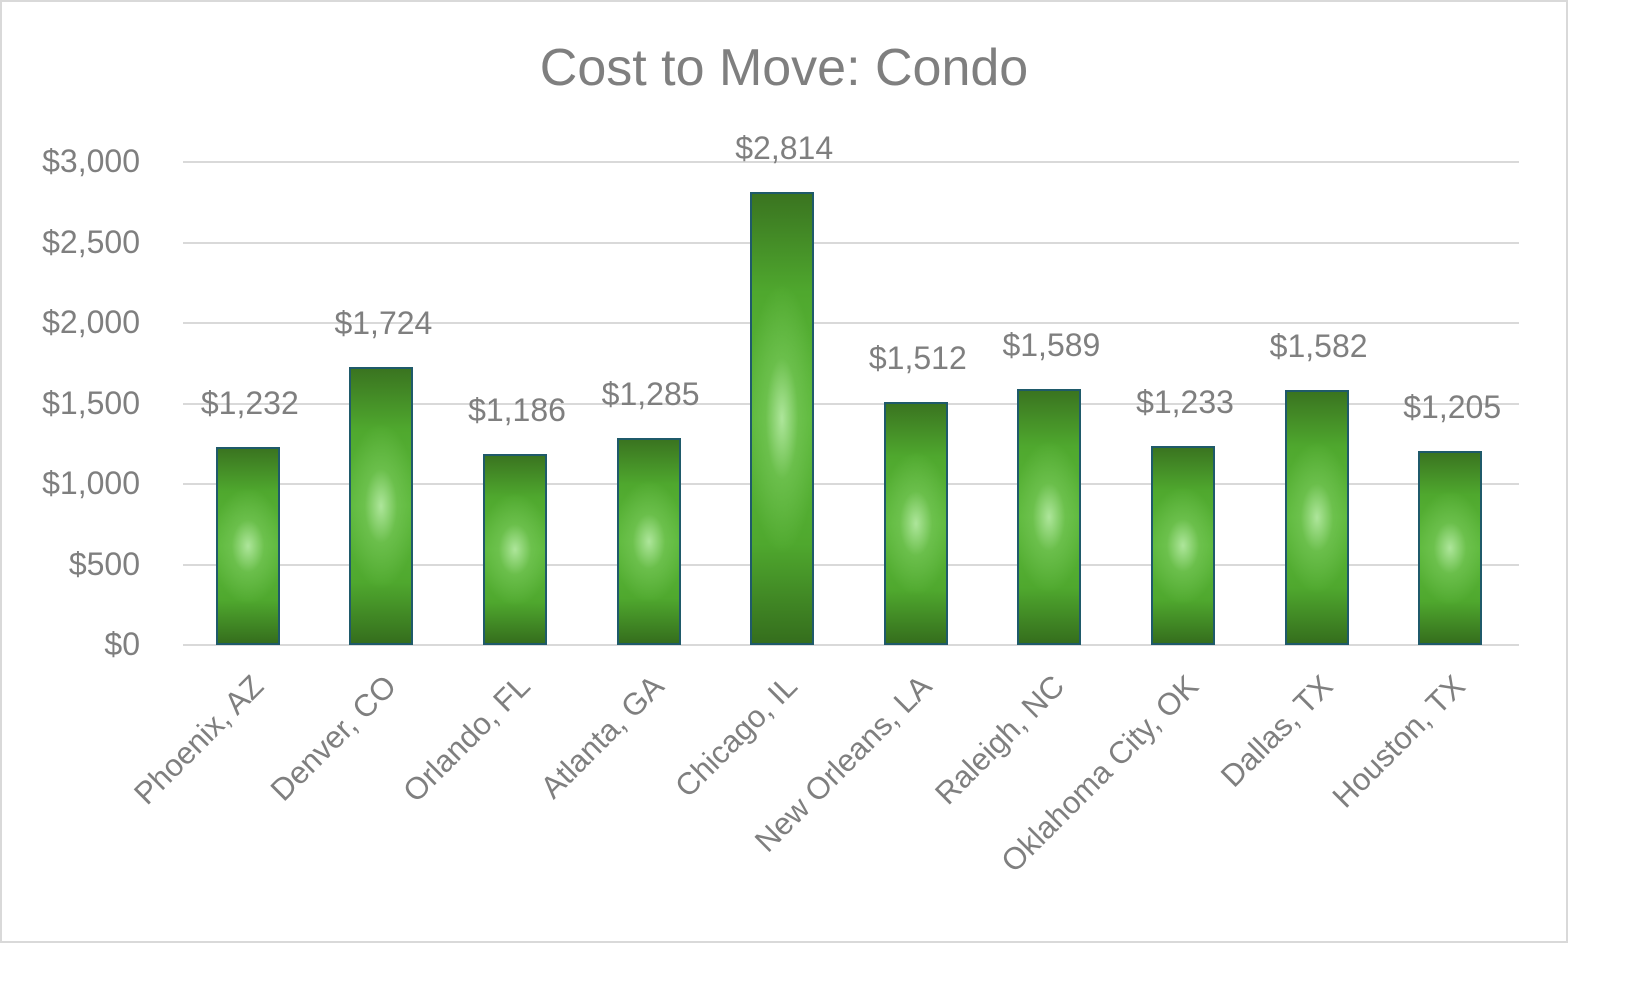  Describe the element at coordinates (91, 241) in the screenshot. I see `y-axis-tick-label: $2,500` at that location.